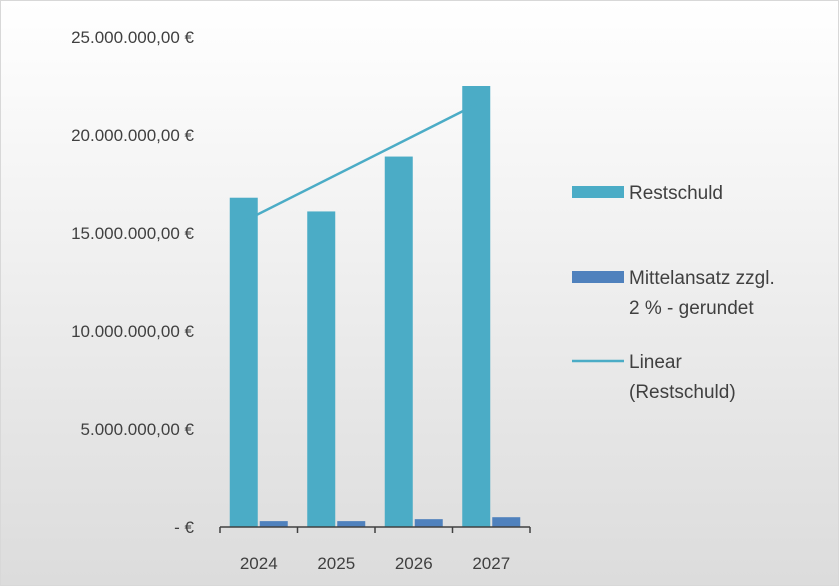 The width and height of the screenshot is (839, 587). I want to click on trendline-linear-restschuld, so click(360, 163).